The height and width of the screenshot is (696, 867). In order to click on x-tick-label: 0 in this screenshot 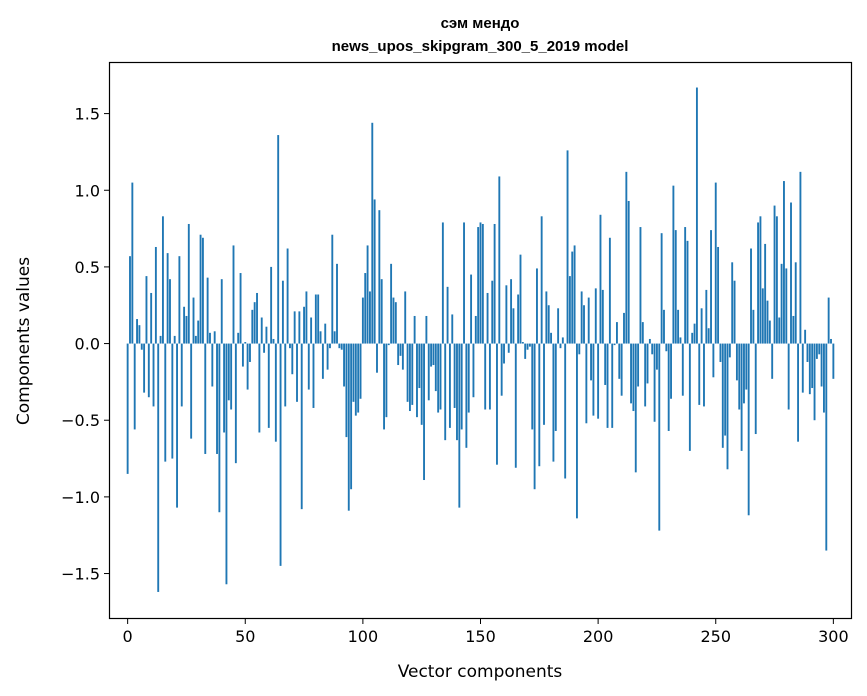, I will do `click(128, 636)`.